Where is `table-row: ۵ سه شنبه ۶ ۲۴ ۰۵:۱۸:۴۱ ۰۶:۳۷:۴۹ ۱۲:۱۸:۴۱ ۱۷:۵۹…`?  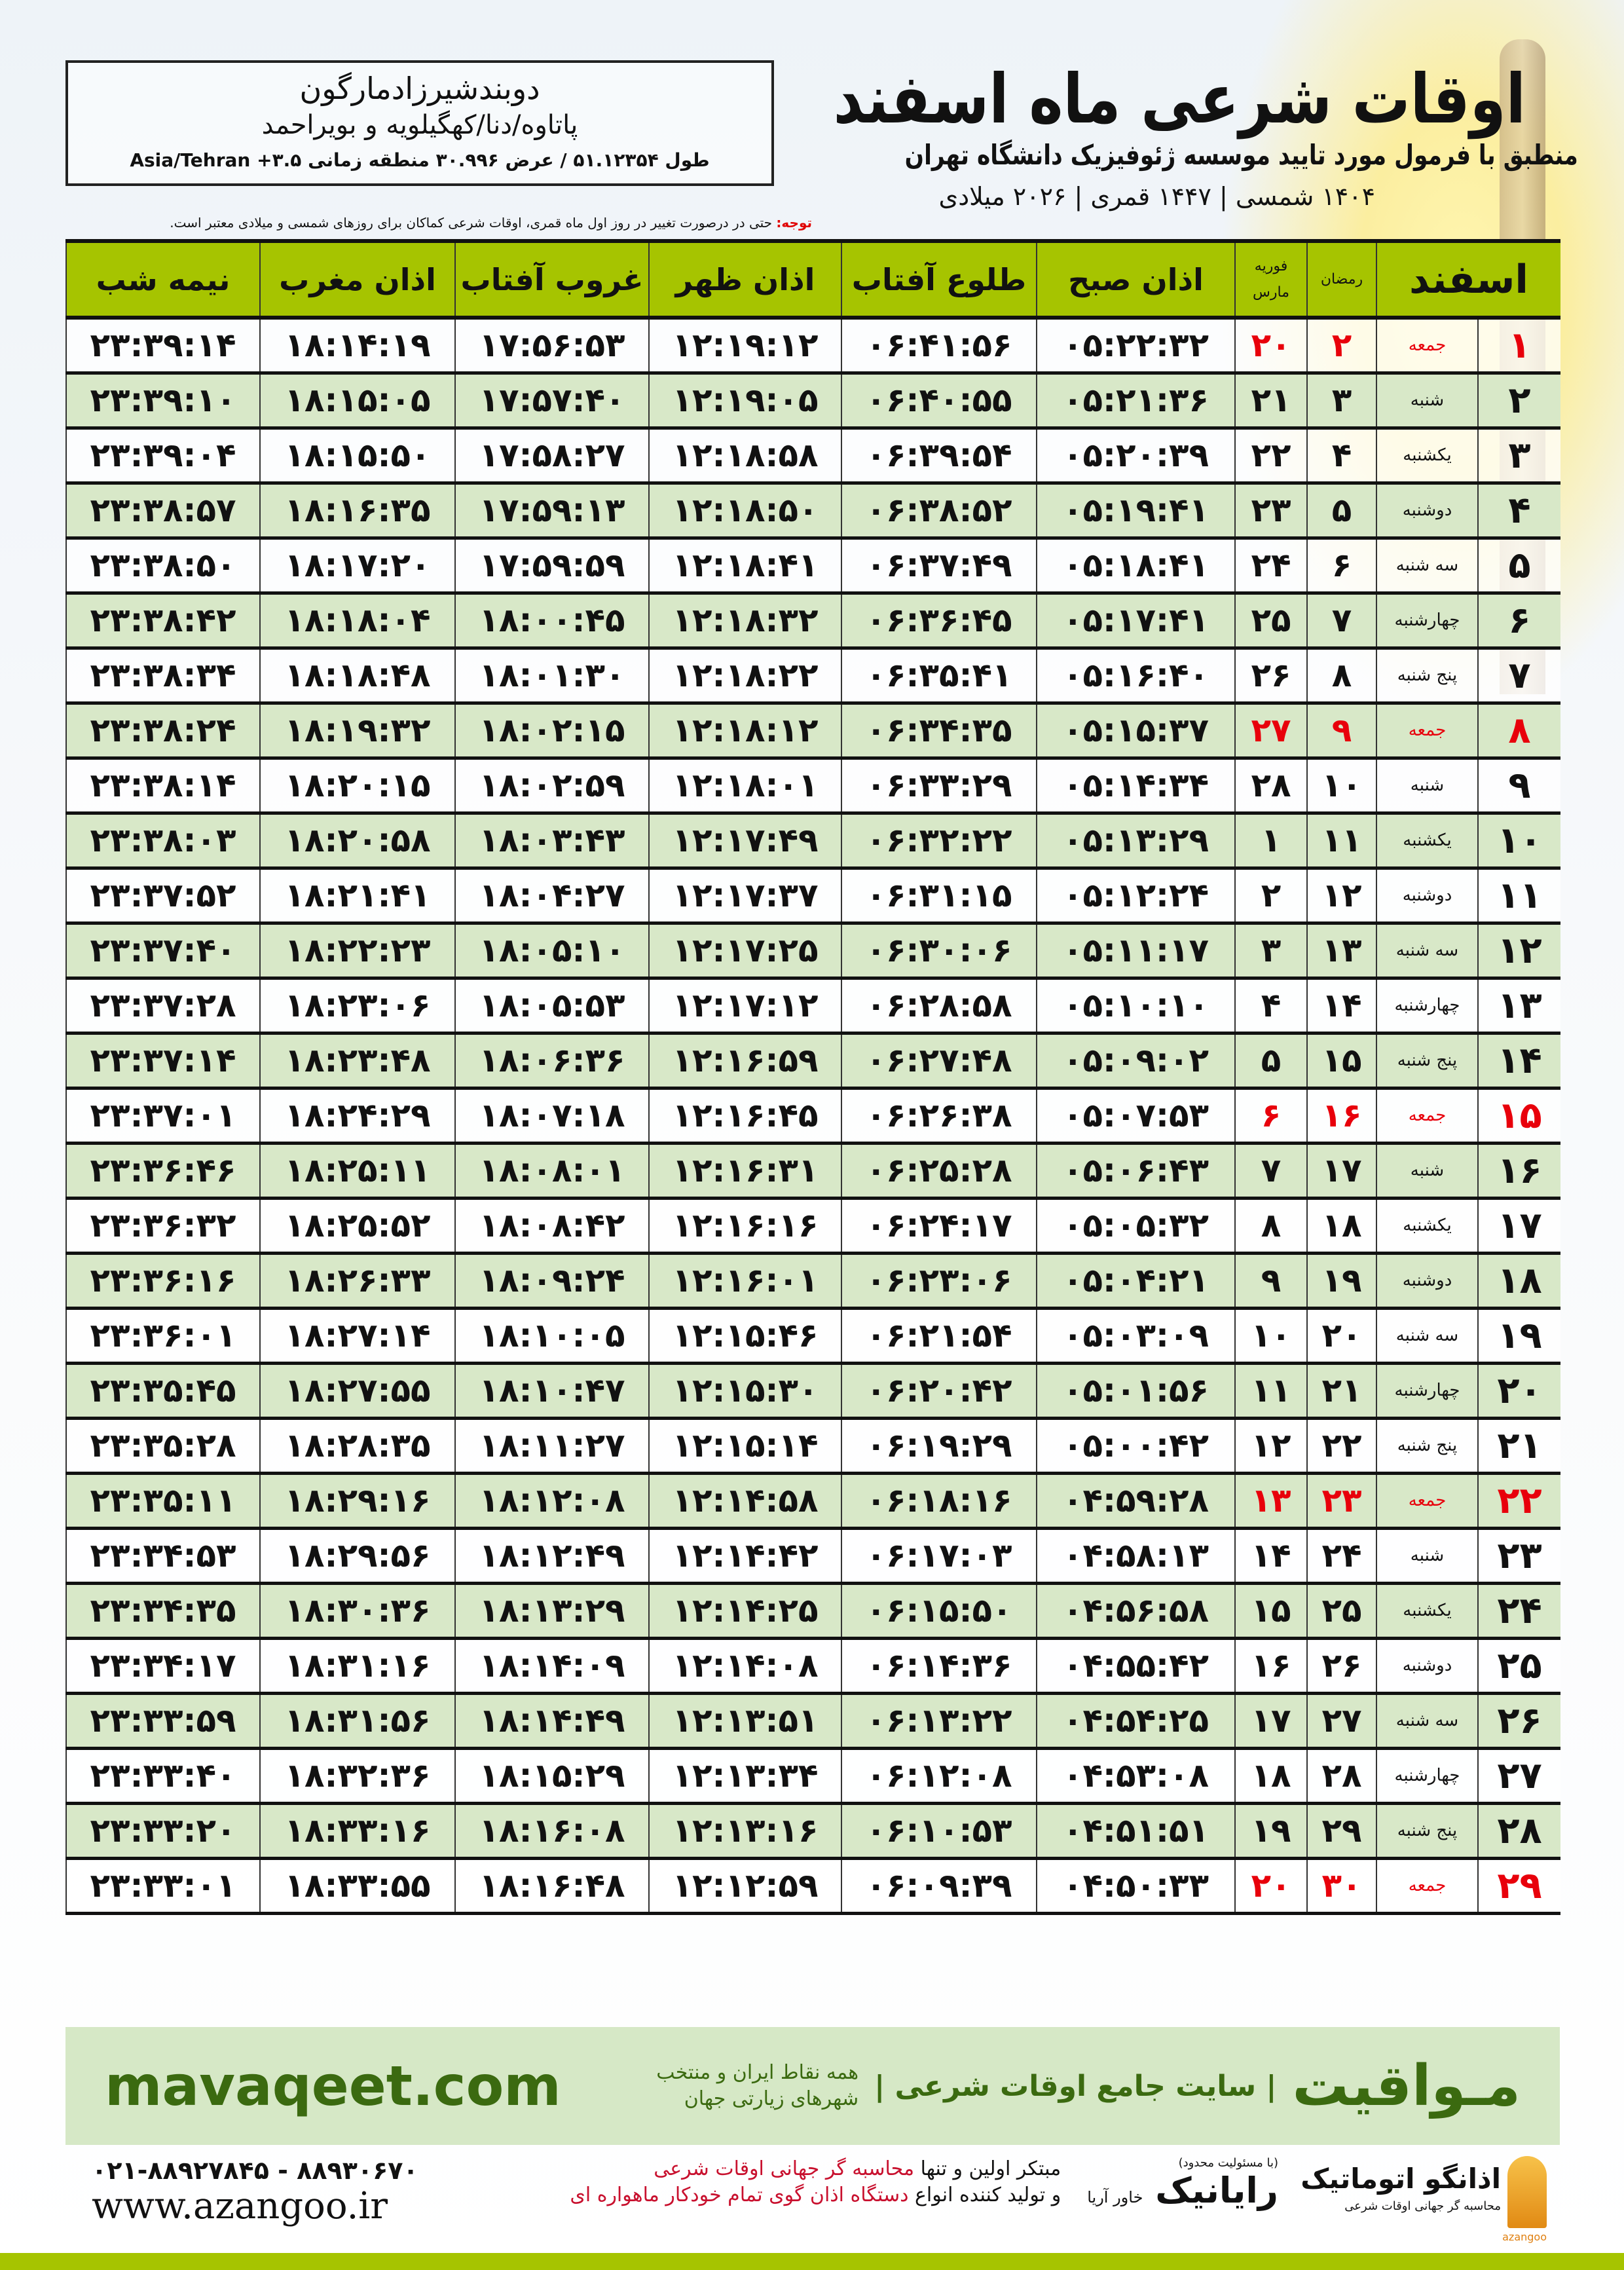 table-row: ۵ سه شنبه ۶ ۲۴ ۰۵:۱۸:۴۱ ۰۶:۳۷:۴۹ ۱۲:۱۸:۴۱ ۱۷:۵۹… is located at coordinates (812, 566).